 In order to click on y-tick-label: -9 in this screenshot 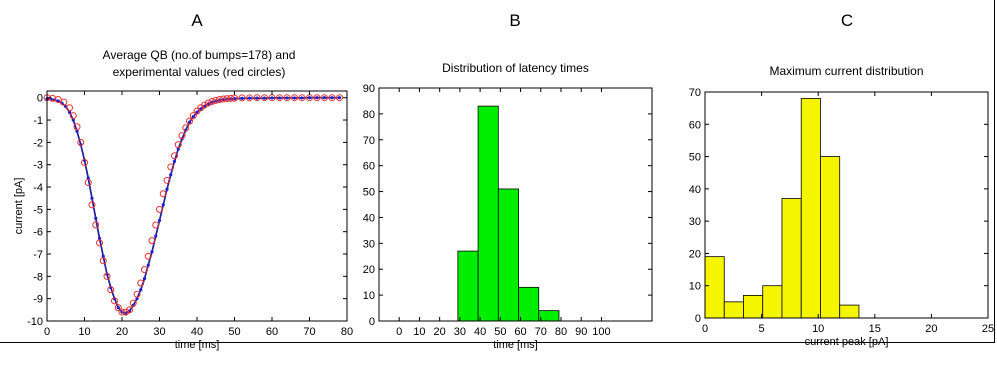, I will do `click(38, 300)`.